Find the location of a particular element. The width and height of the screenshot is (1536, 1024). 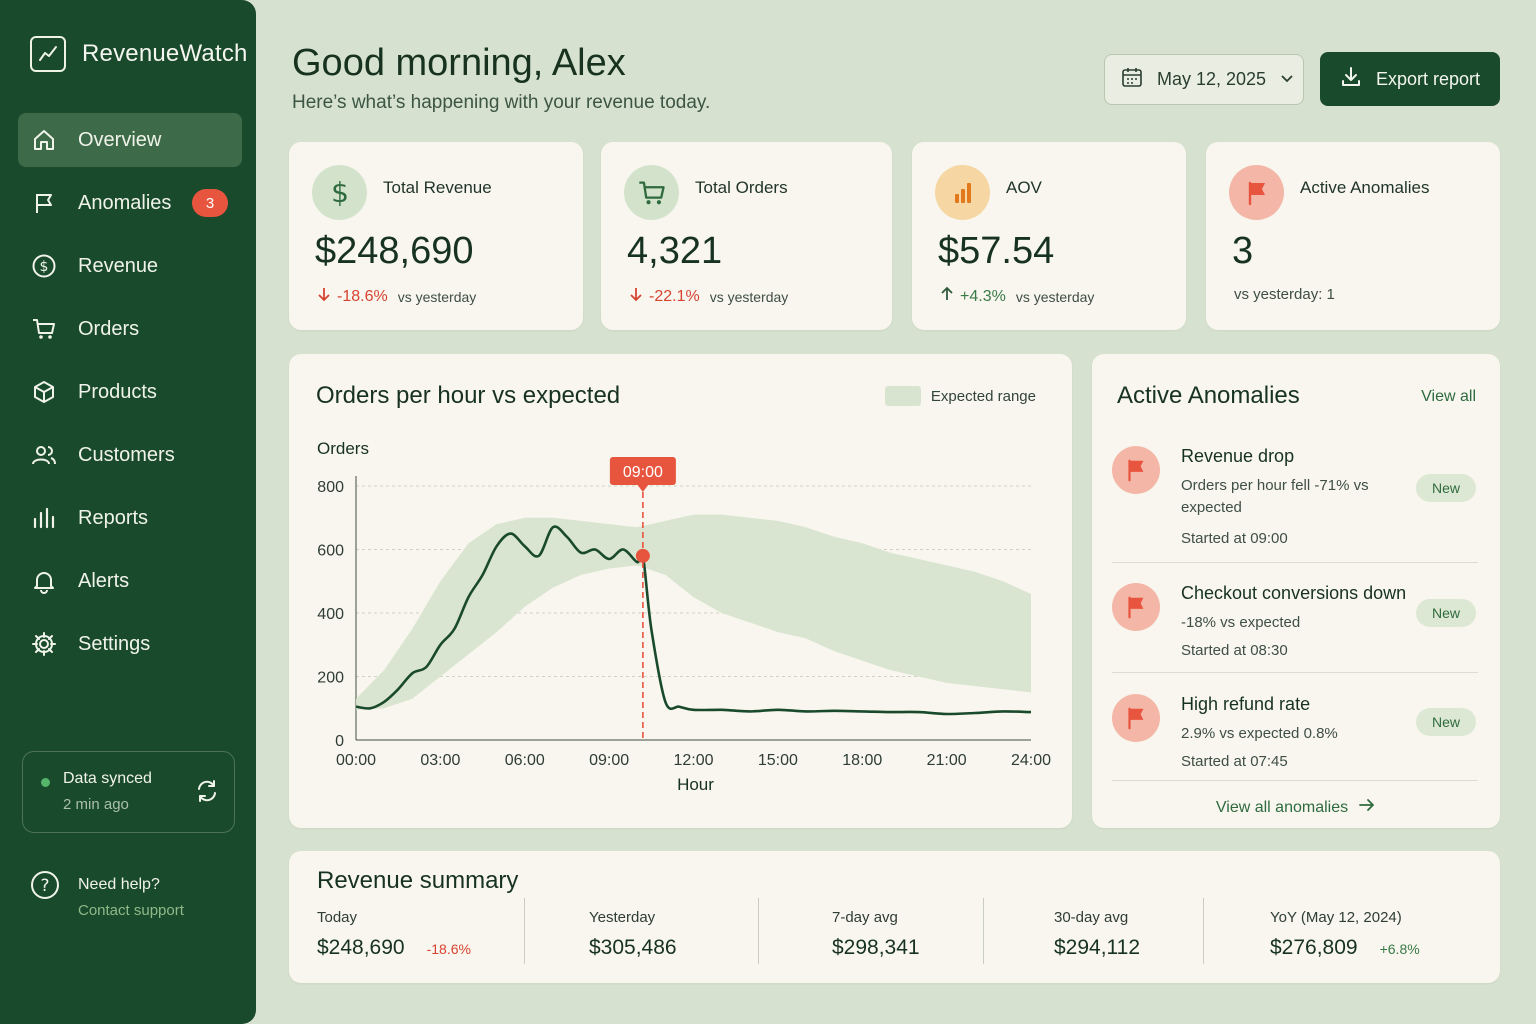

summary-30day: 30-day avg $294,112 is located at coordinates (1097, 934).